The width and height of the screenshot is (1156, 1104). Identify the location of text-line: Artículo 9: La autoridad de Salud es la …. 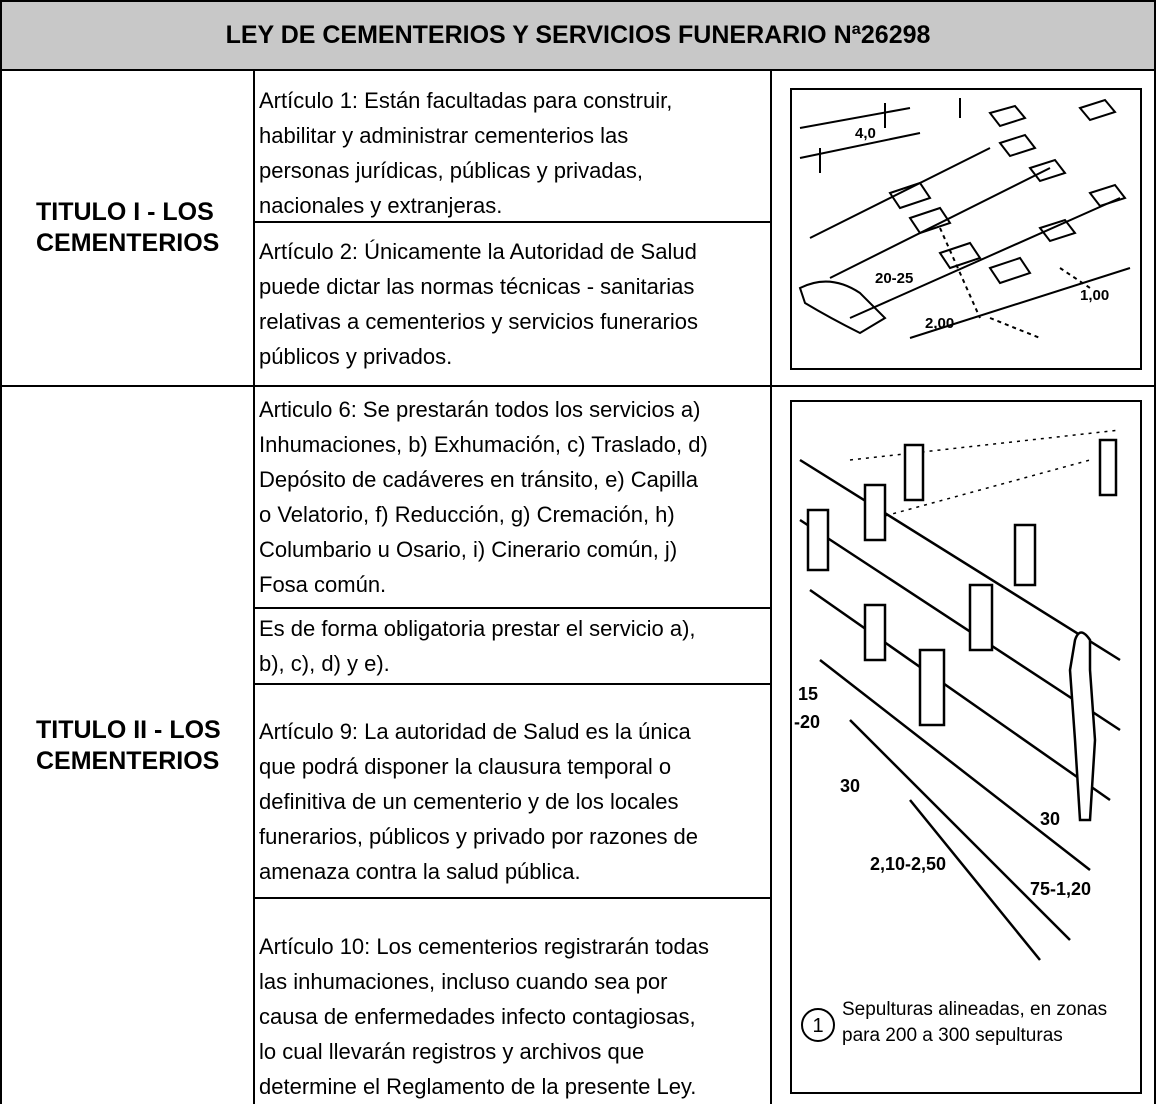
(475, 731).